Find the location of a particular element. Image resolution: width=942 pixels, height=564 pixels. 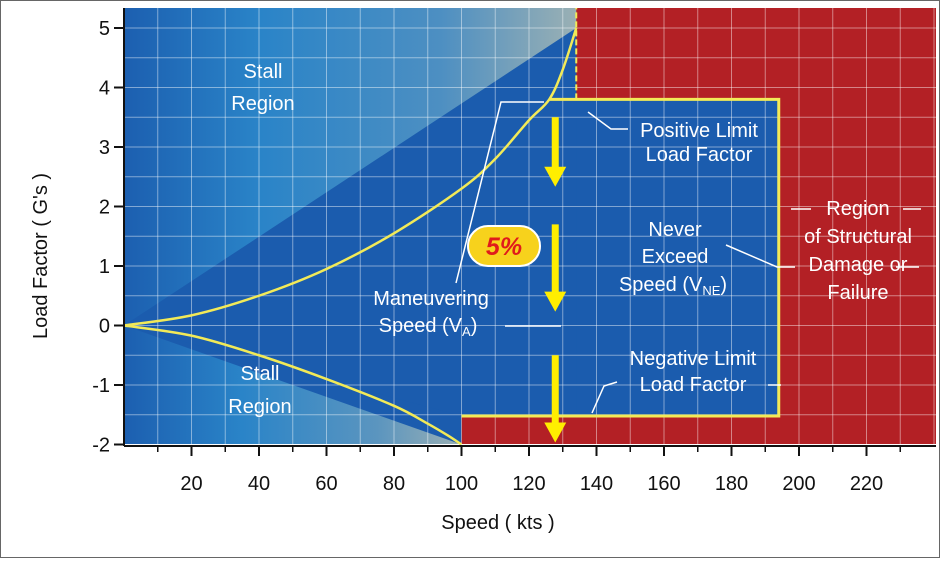

stall-lower-label-2: Region is located at coordinates (259, 407).